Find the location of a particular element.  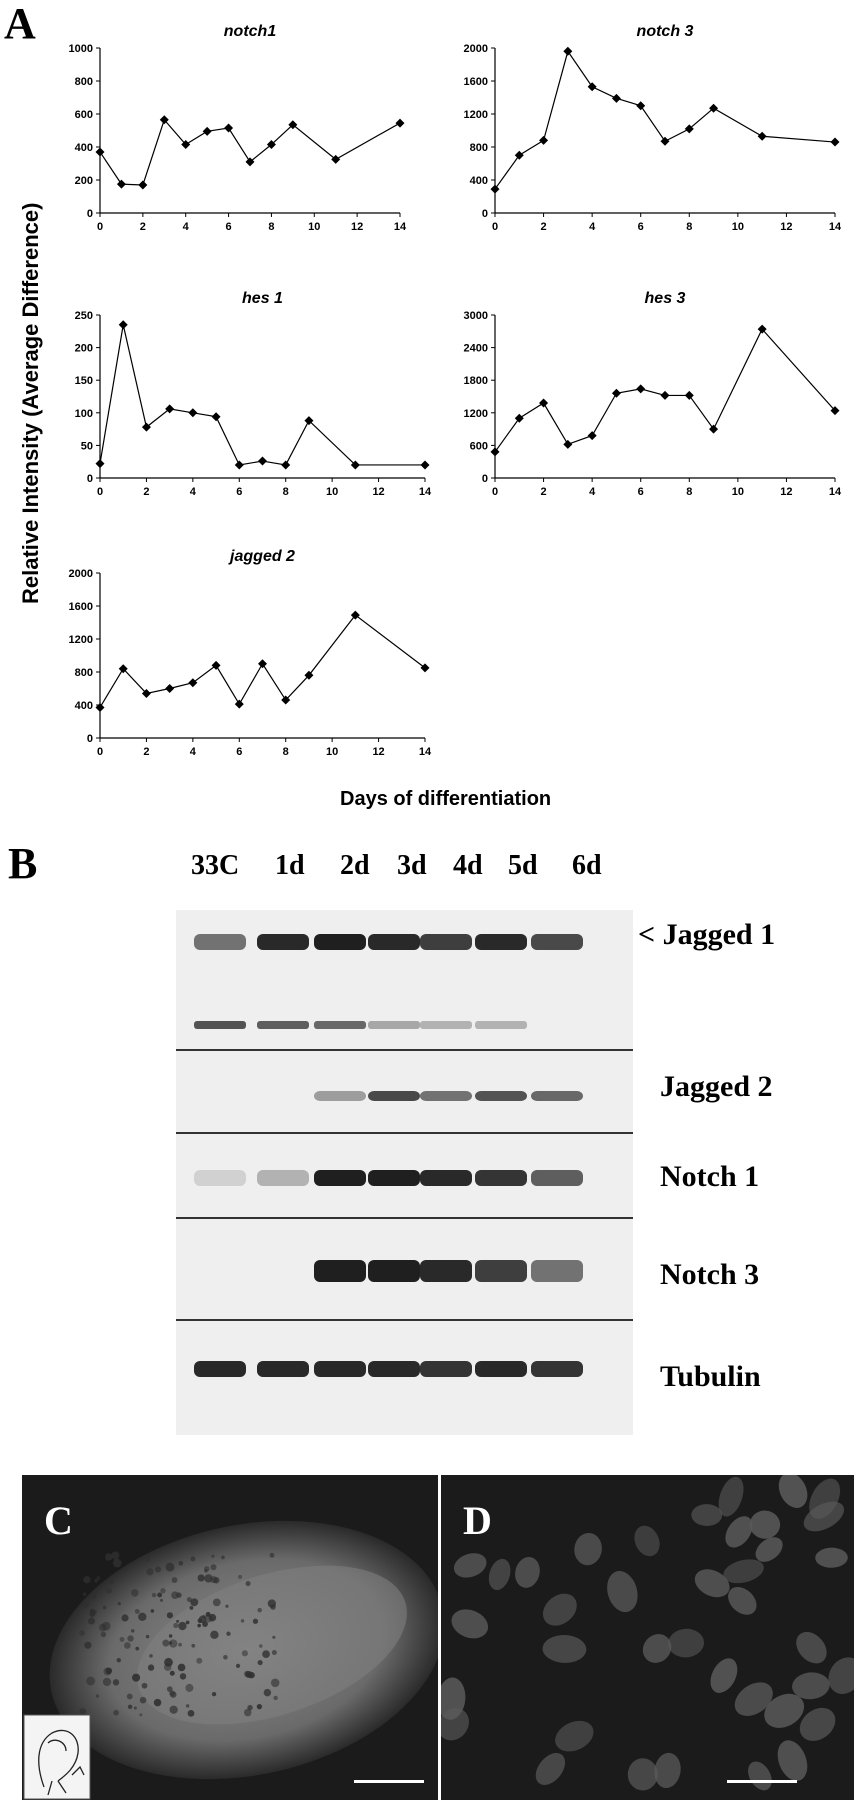

y-tick-label: 200 is located at coordinates (84, 181).